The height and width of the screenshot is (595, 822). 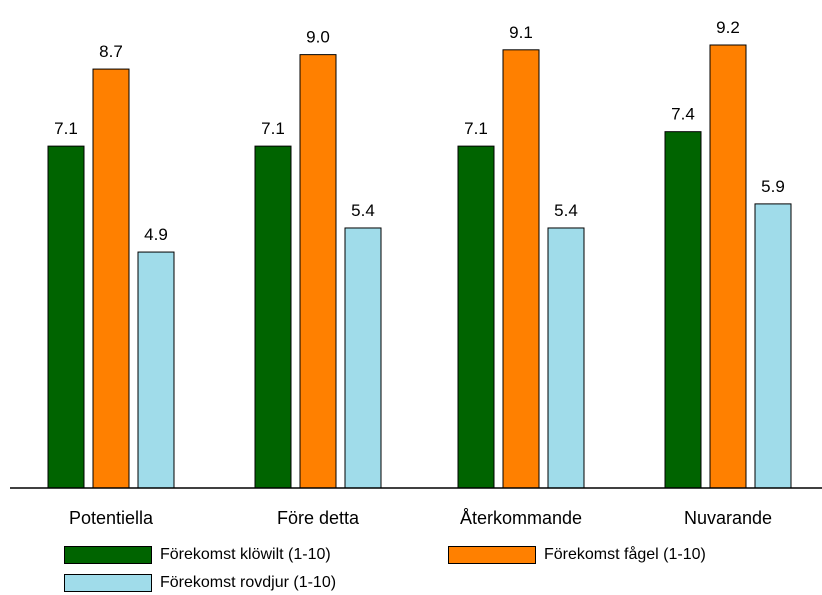 I want to click on legend-label-fagel: Förekomst fågel (1-10), so click(x=625, y=554).